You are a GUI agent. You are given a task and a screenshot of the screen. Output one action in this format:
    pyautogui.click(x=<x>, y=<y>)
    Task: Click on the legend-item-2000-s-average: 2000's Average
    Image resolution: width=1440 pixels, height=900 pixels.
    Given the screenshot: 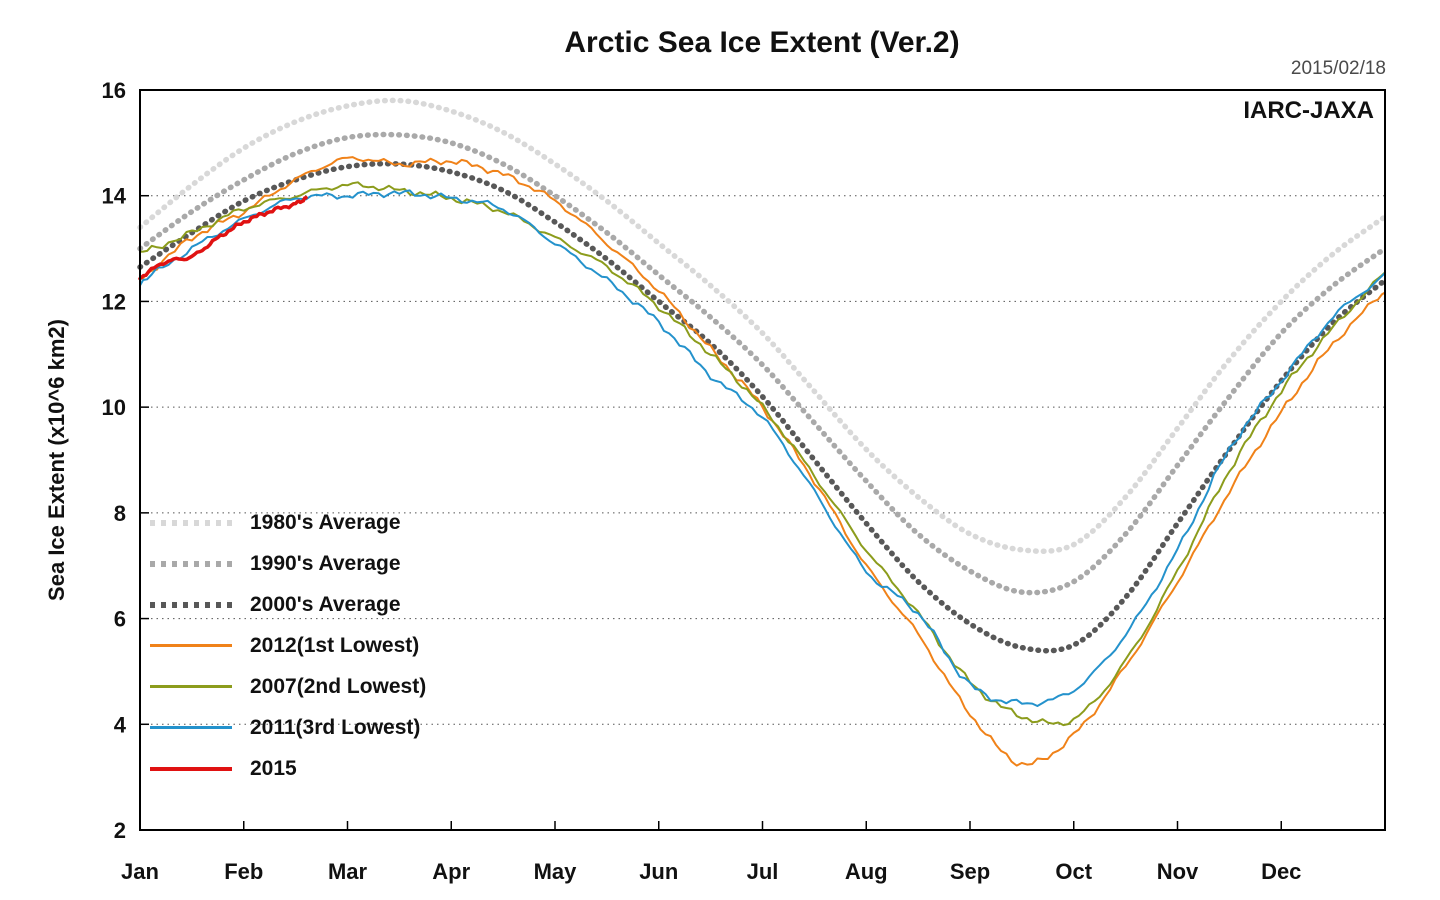 What is the action you would take?
    pyautogui.click(x=288, y=604)
    